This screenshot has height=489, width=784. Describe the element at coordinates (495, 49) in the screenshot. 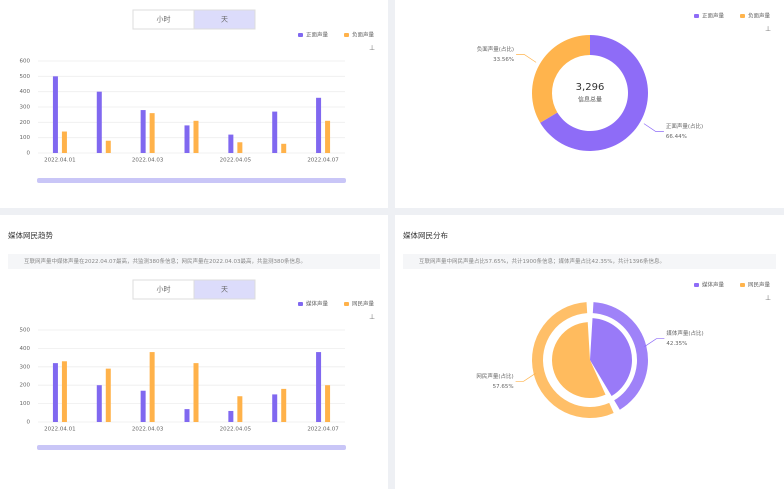

I see `pie-label: 负面声量(占比)` at that location.